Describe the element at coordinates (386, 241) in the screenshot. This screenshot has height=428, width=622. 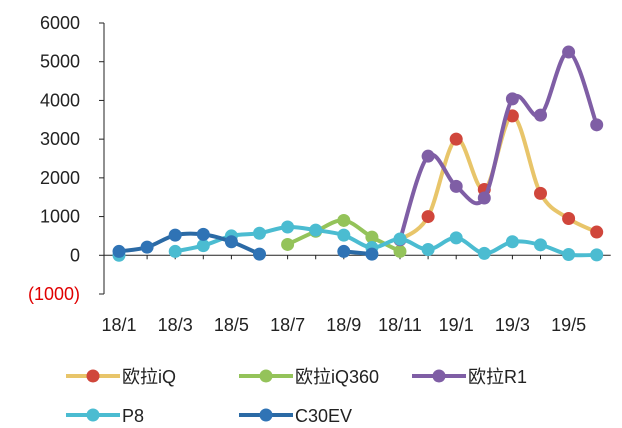
I see `series-line` at that location.